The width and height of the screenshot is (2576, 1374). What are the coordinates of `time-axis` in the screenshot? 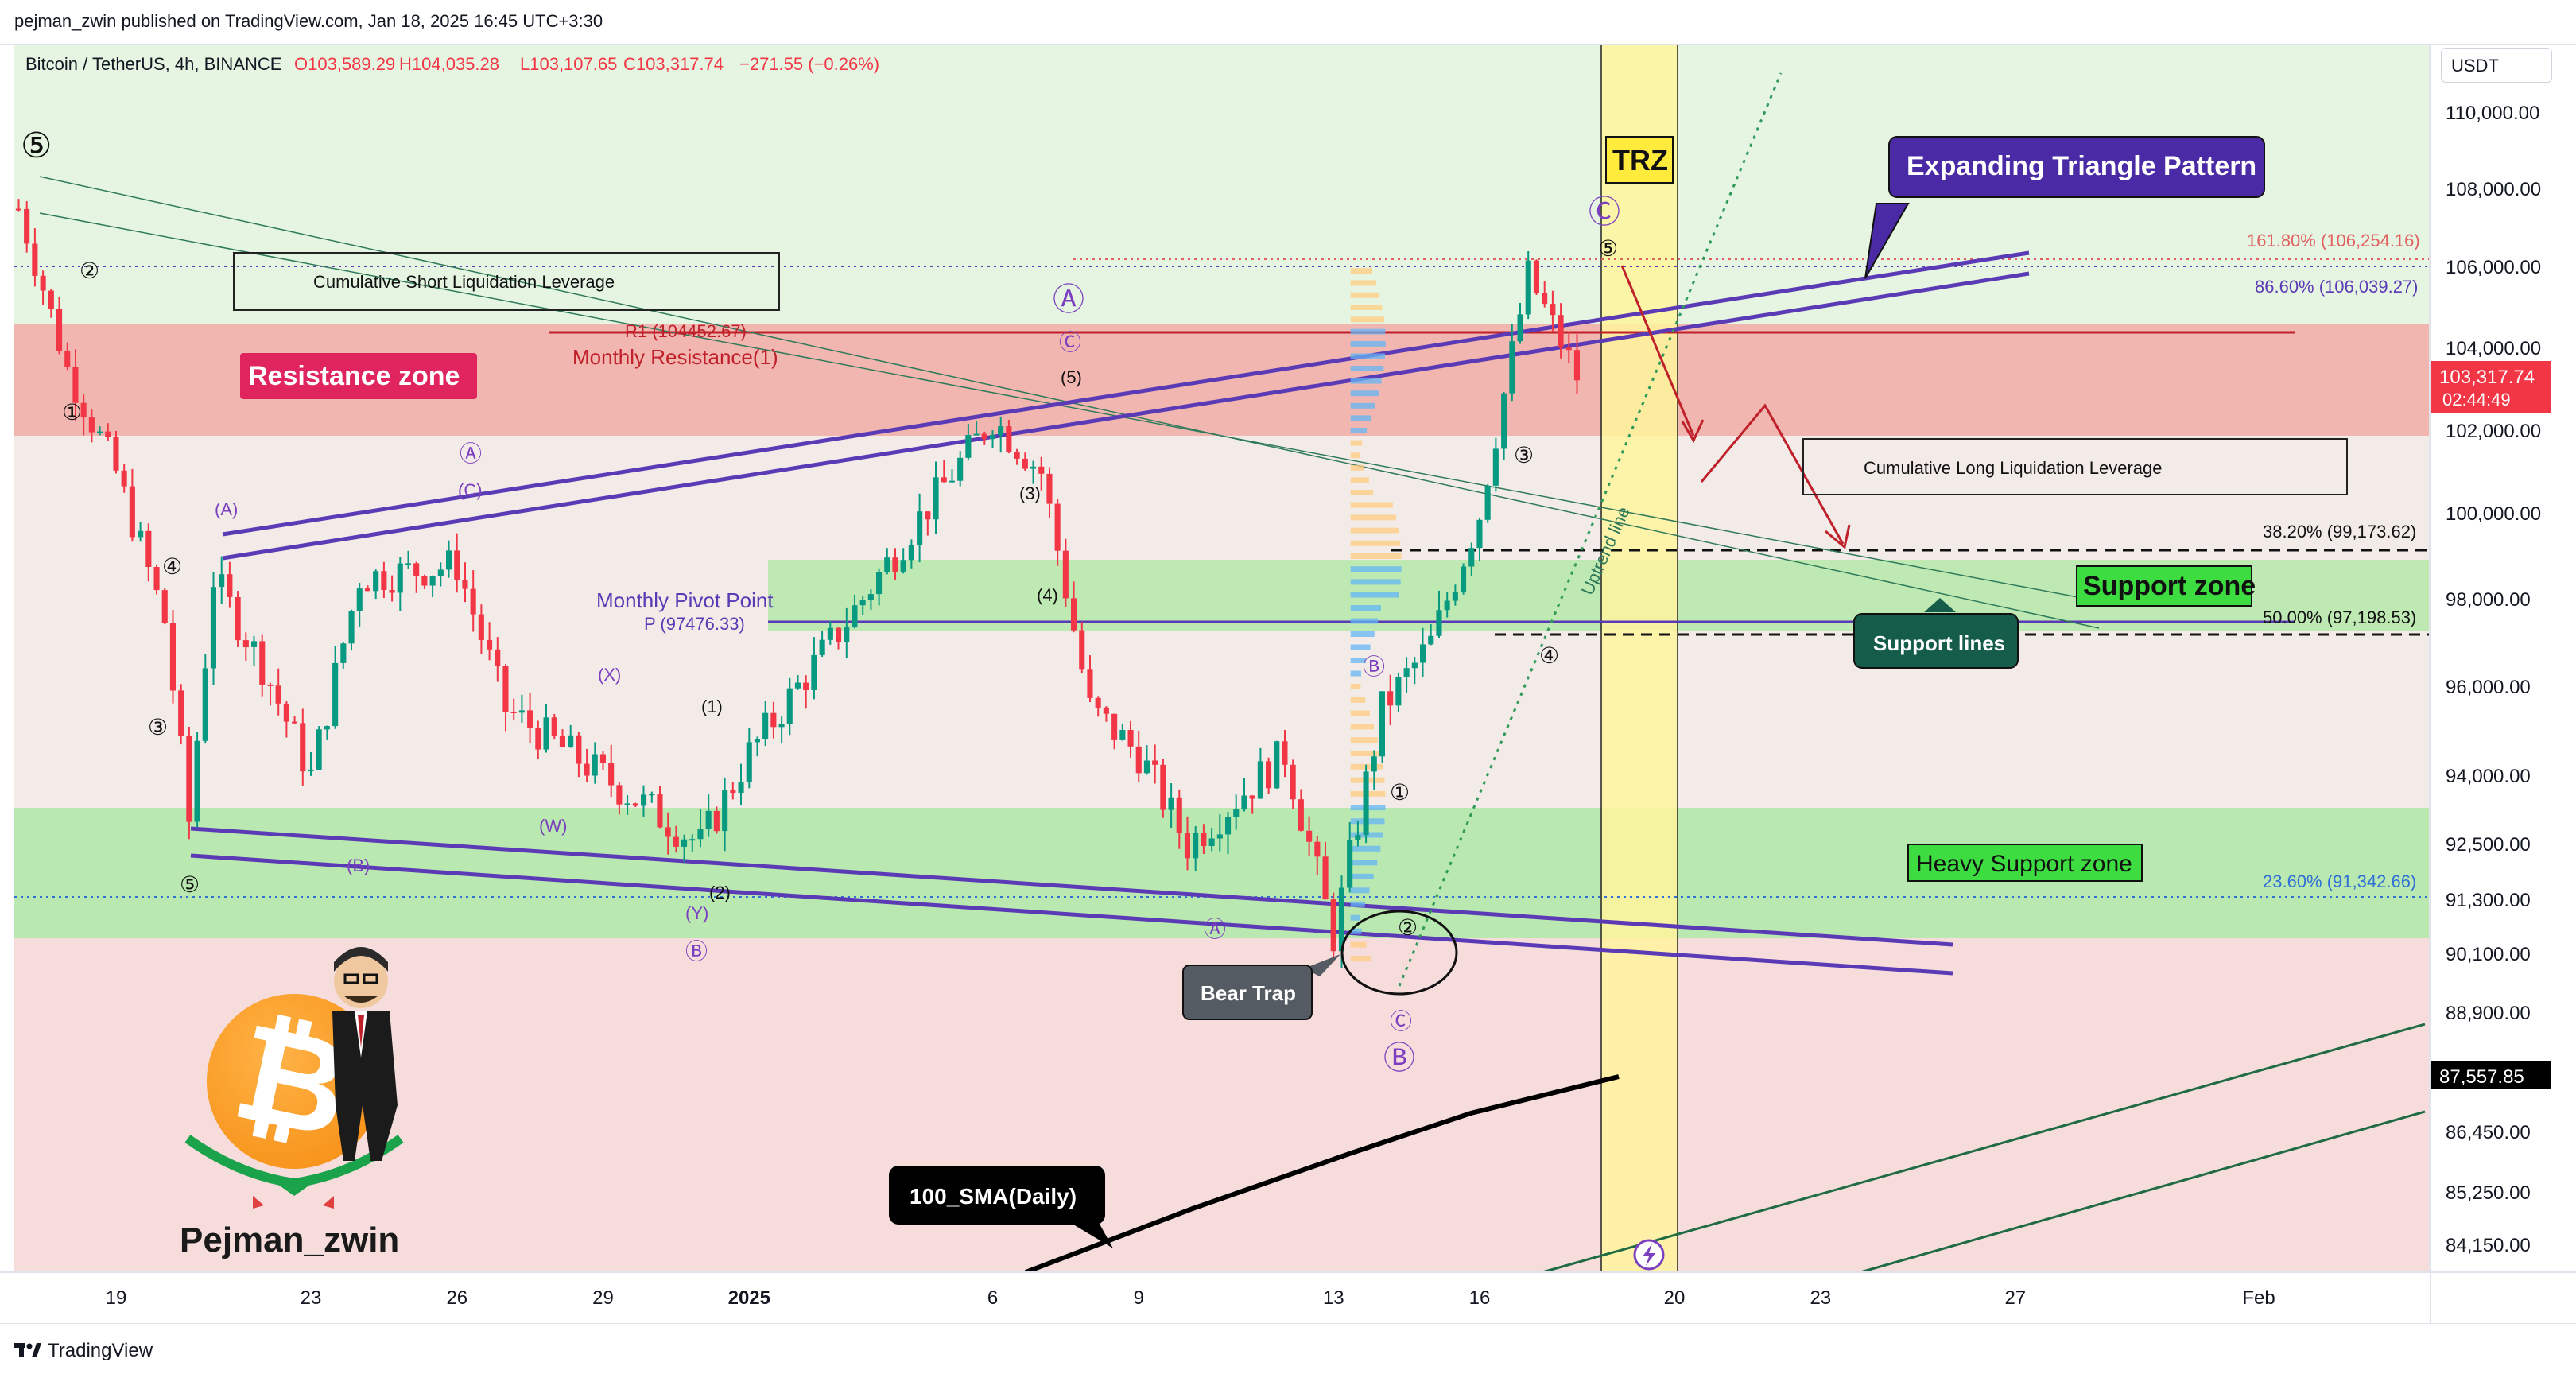 It's located at (1215, 1297).